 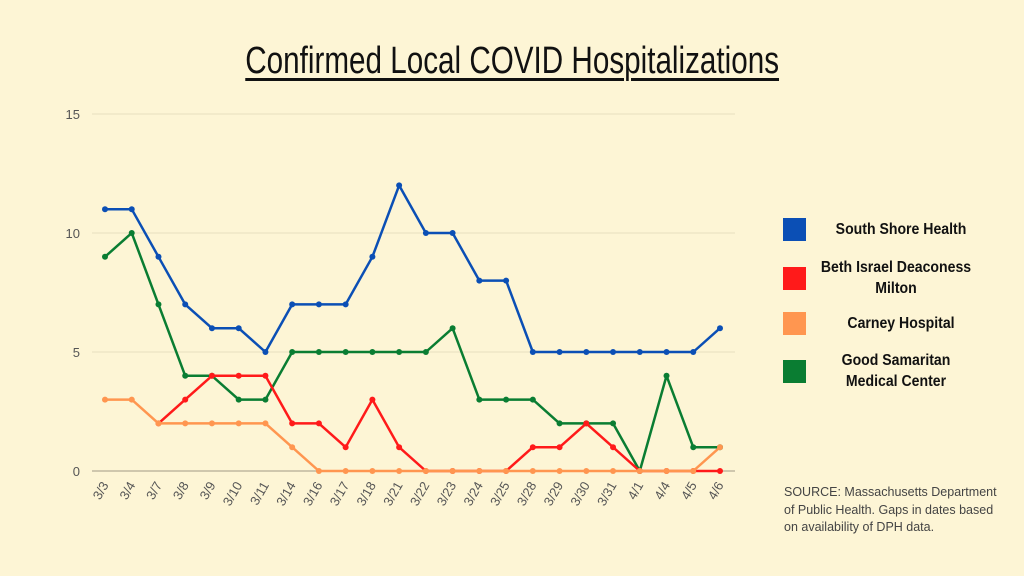 I want to click on legend-item-carney: Carney Hospital, so click(x=889, y=323).